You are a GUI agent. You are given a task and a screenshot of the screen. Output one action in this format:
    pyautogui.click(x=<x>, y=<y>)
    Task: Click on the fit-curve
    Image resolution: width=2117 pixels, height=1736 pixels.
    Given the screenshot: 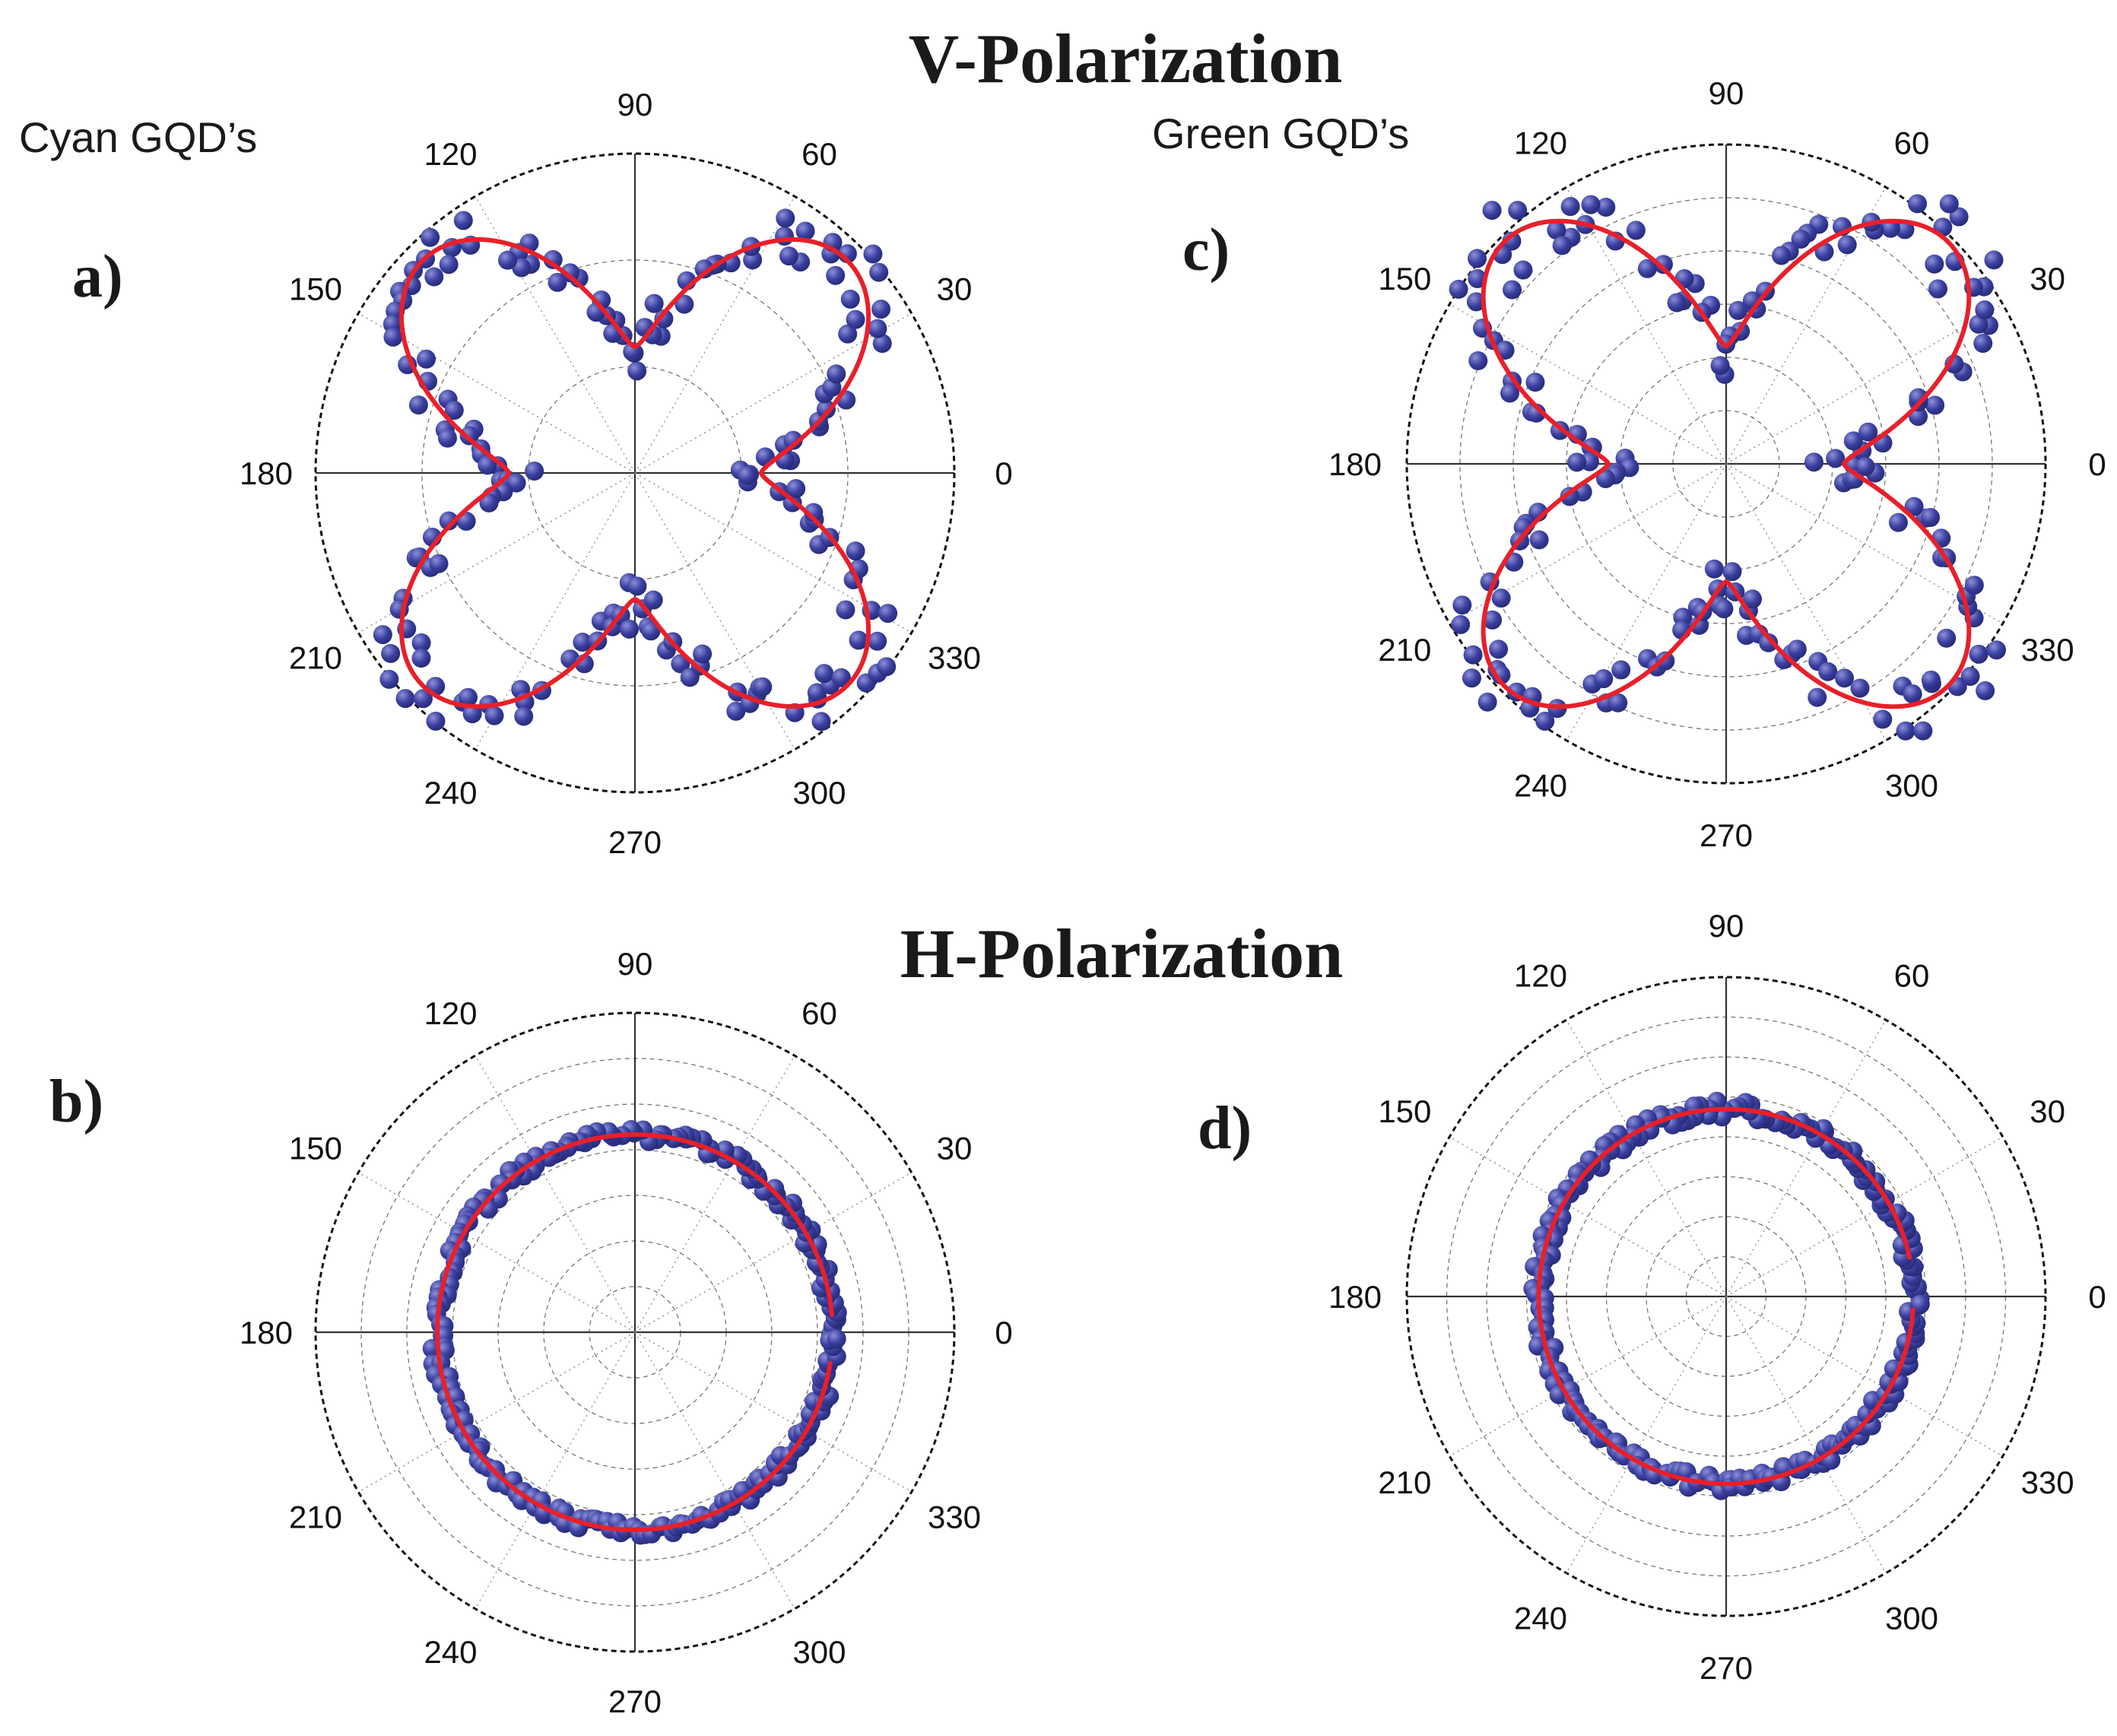 What is the action you would take?
    pyautogui.click(x=1726, y=463)
    